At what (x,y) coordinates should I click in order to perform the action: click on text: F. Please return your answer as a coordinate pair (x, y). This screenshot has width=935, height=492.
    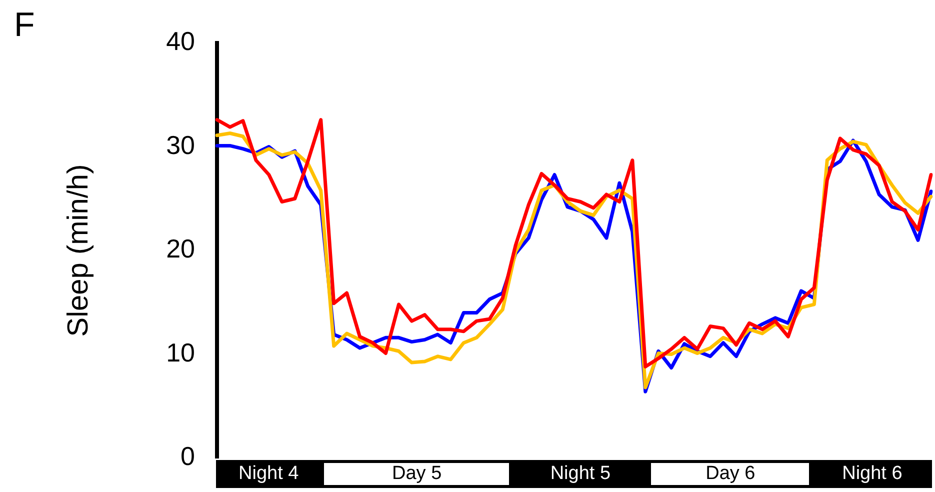
    Looking at the image, I should click on (24, 25).